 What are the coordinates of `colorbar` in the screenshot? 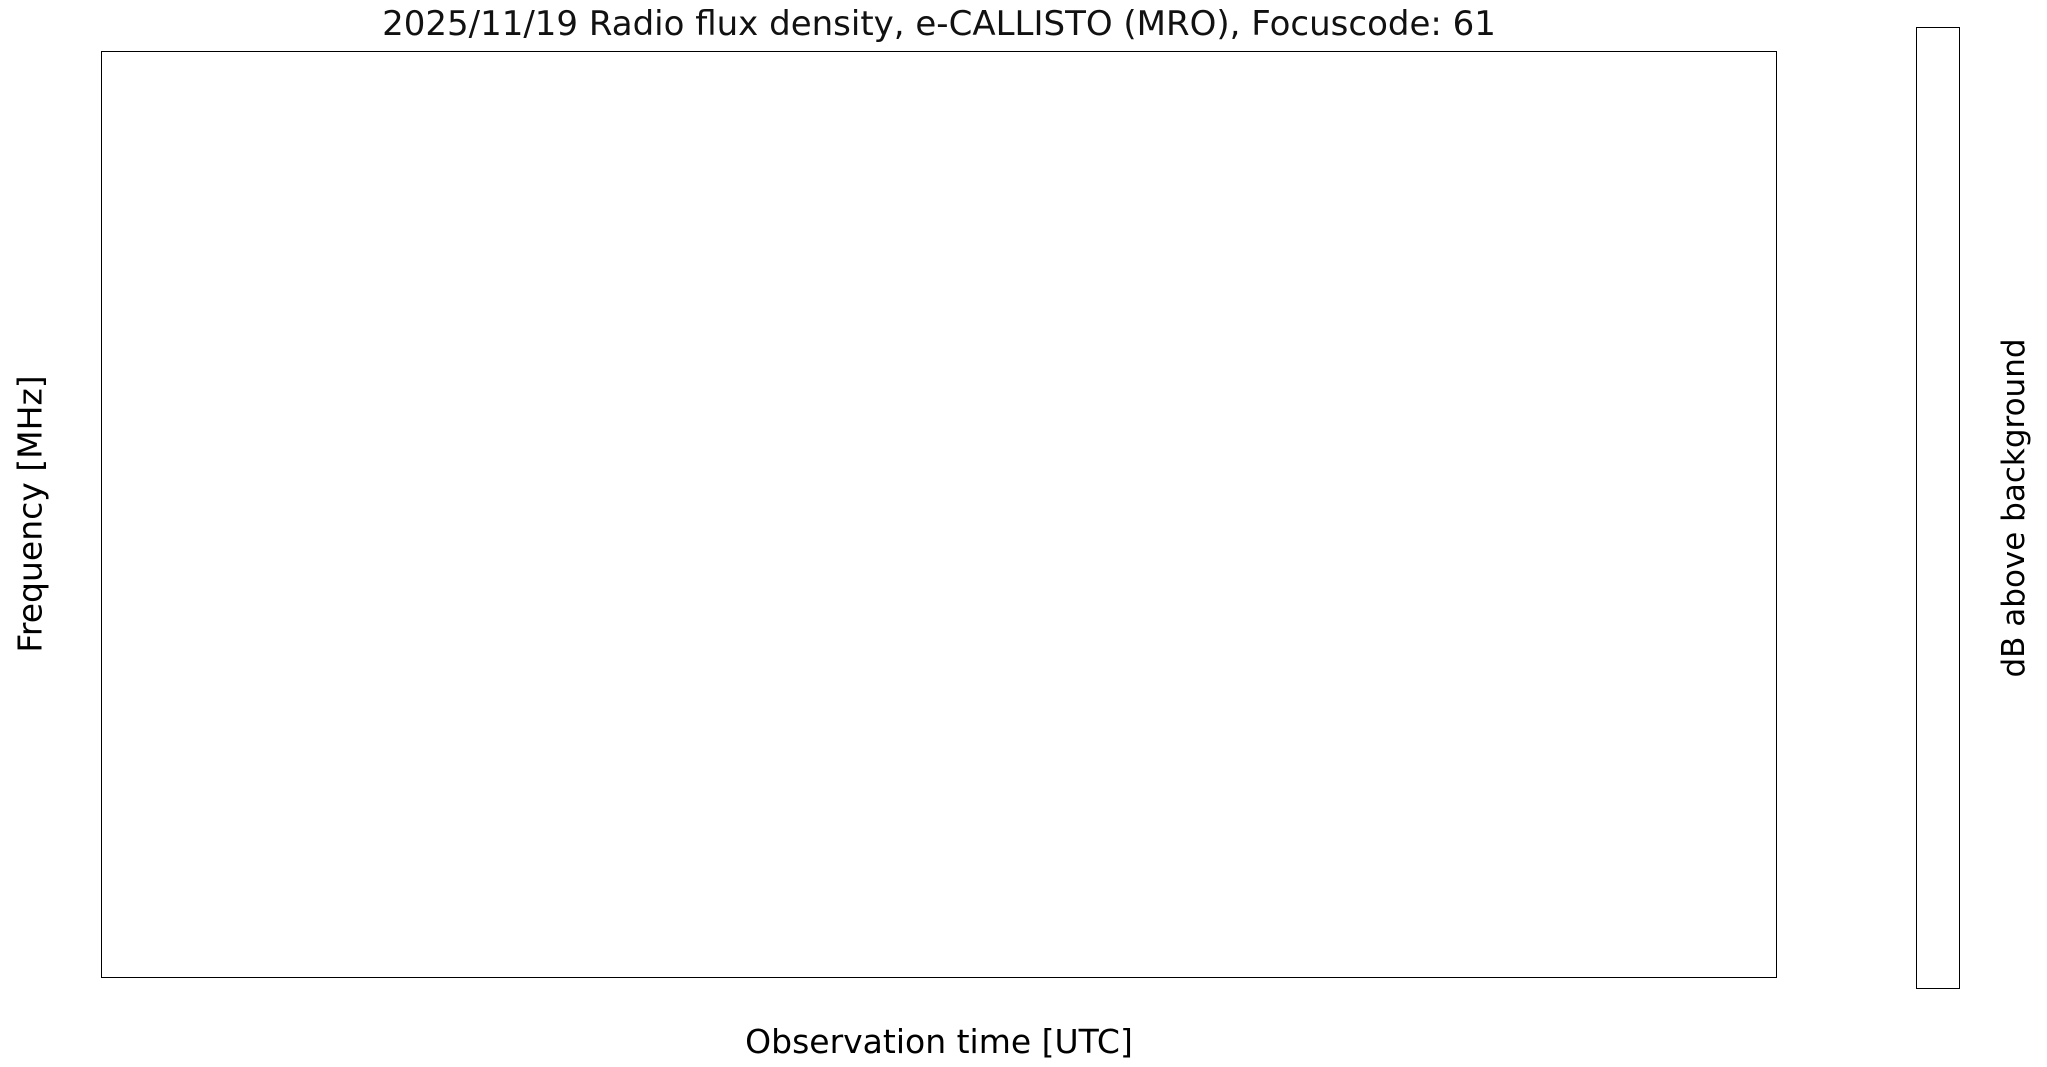 It's located at (1938, 508).